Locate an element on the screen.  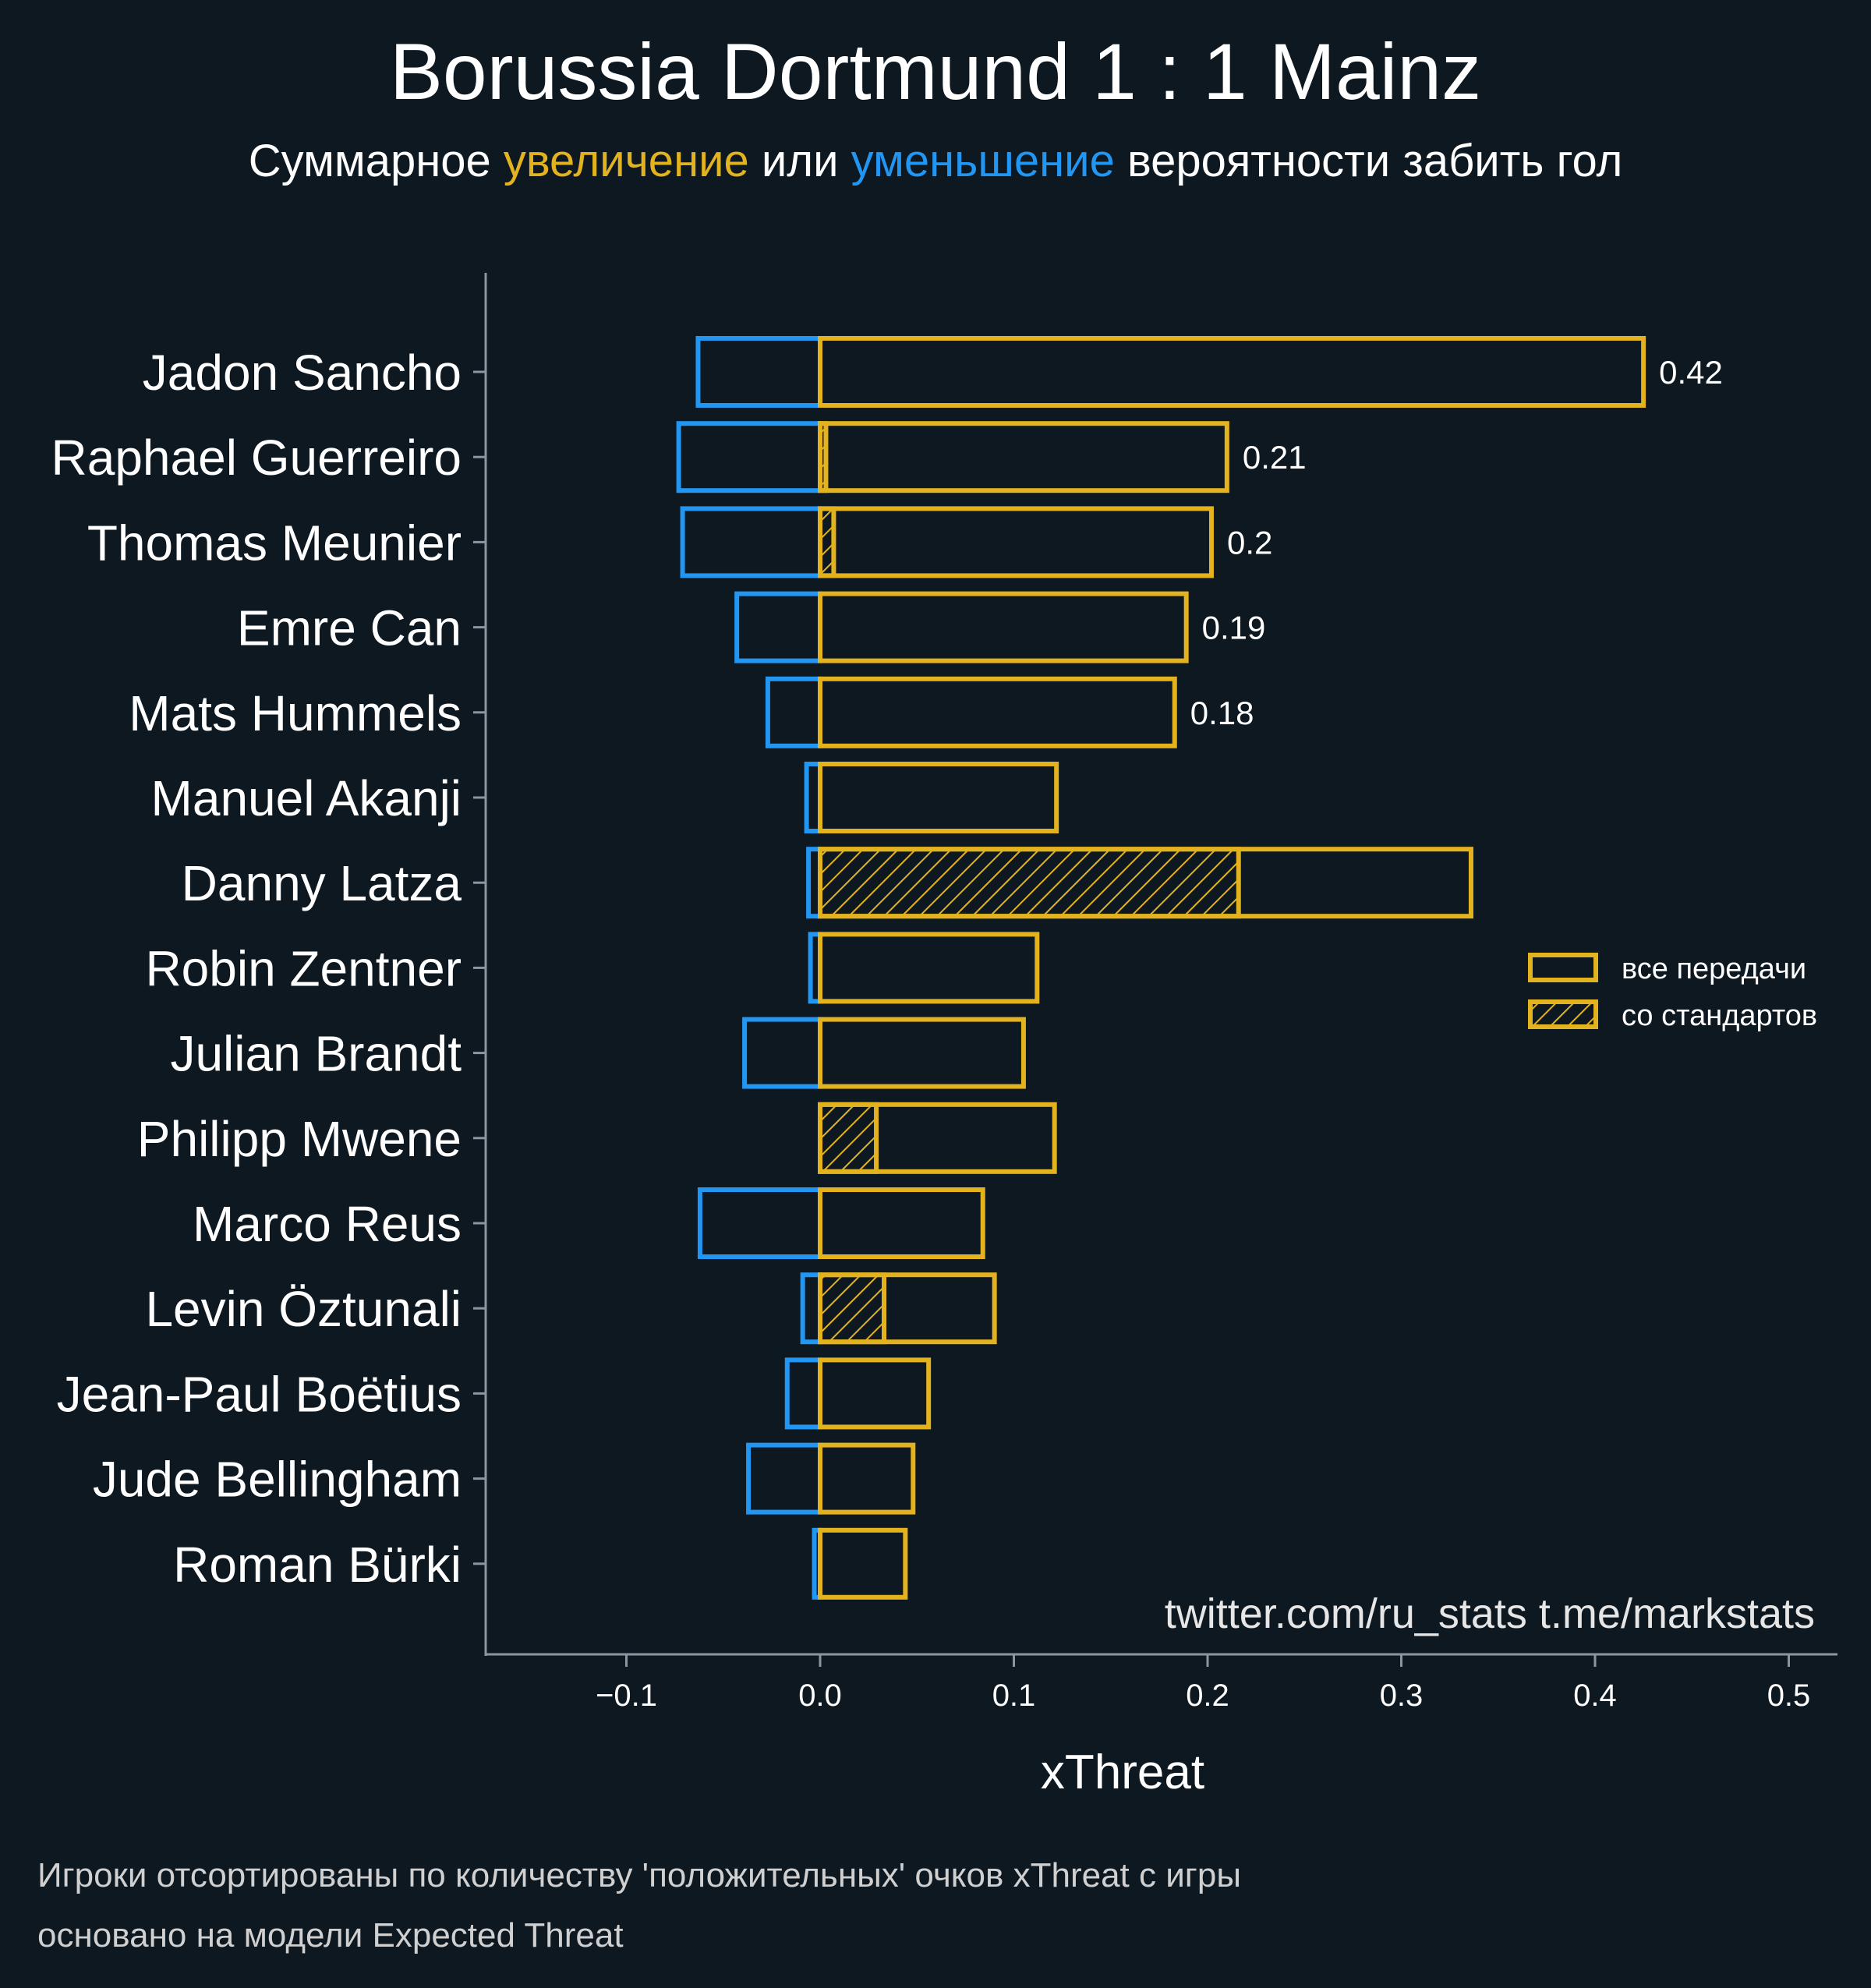
data-label-2: 0.2 is located at coordinates (1249, 542).